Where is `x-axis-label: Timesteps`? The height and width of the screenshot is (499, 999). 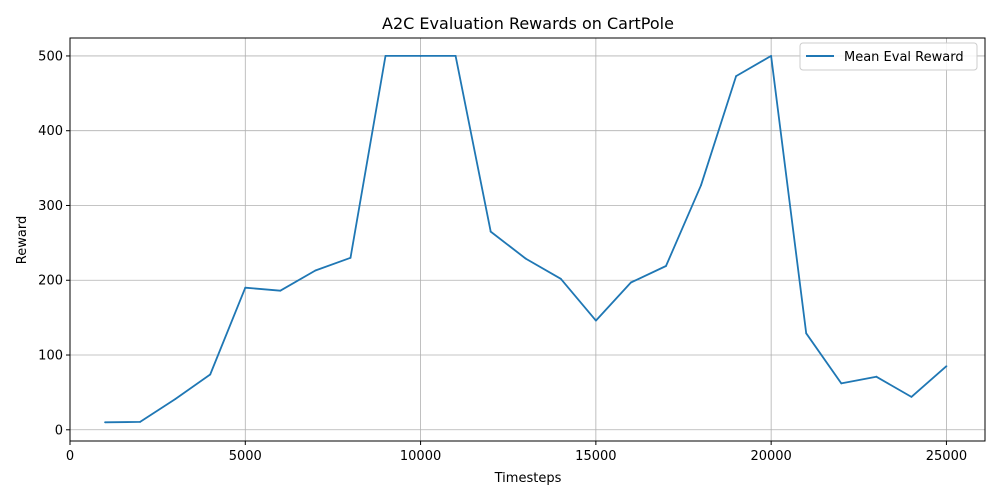
x-axis-label: Timesteps is located at coordinates (528, 478).